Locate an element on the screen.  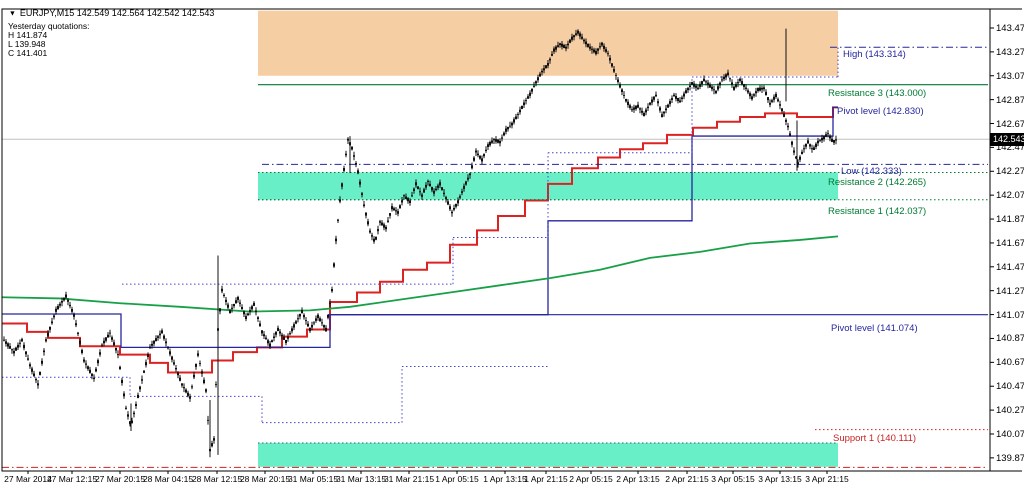
price-axis-label: 142.475 is located at coordinates (1010, 148).